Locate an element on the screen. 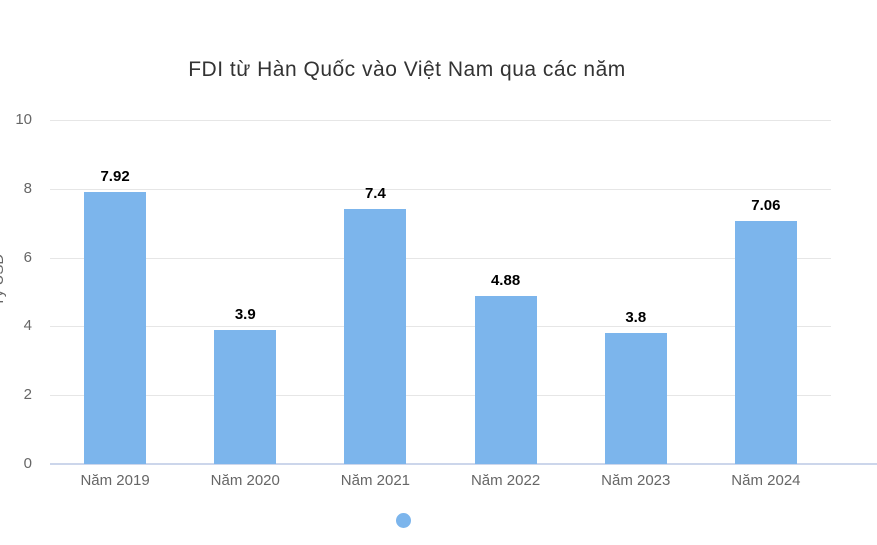 Image resolution: width=877 pixels, height=545 pixels. xtick-label-năm-2019: Năm 2019 is located at coordinates (115, 480).